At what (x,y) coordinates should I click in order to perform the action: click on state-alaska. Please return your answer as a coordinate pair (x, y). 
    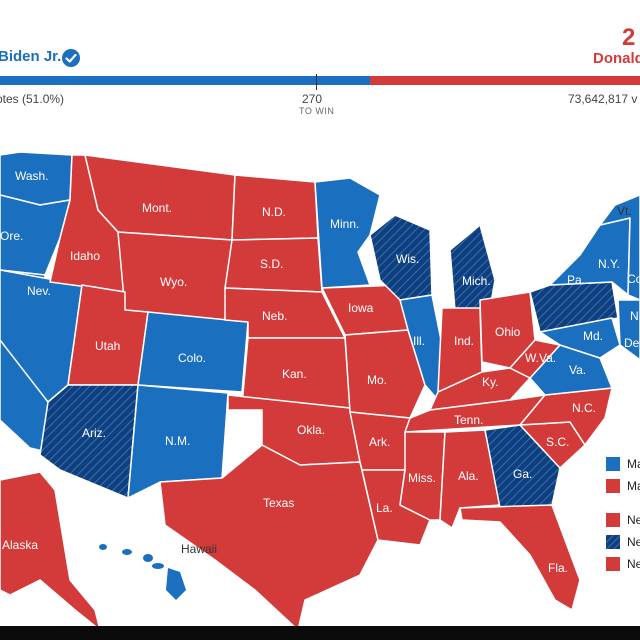
    Looking at the image, I should click on (50, 548).